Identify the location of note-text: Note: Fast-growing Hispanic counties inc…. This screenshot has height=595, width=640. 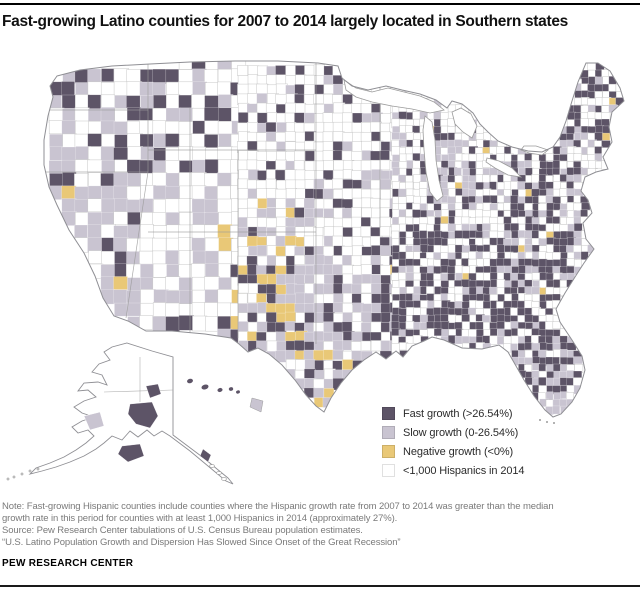
(278, 512).